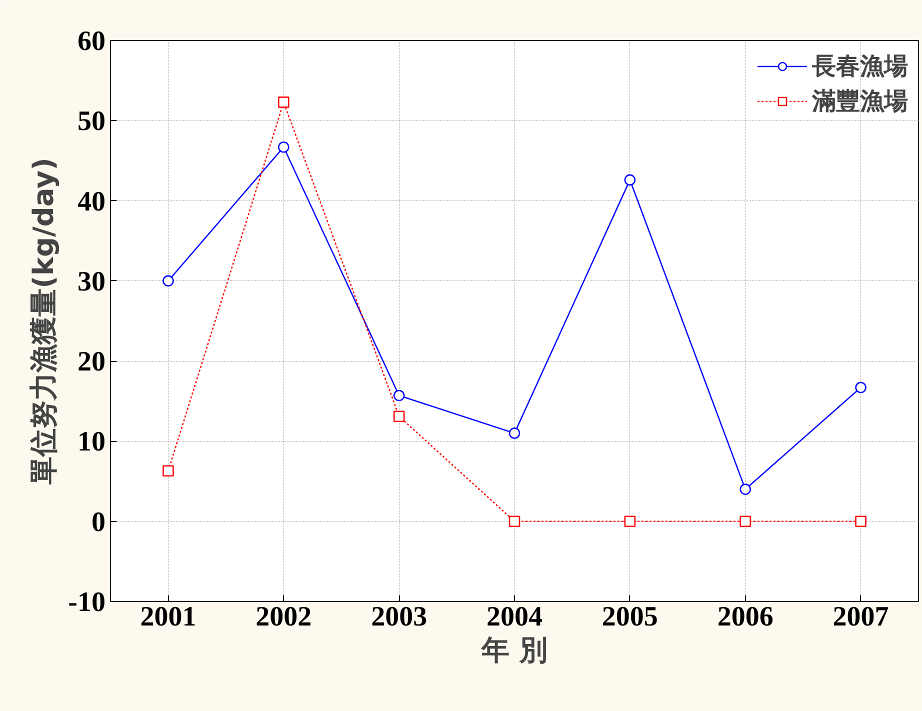 The height and width of the screenshot is (711, 922). Describe the element at coordinates (514, 650) in the screenshot. I see `x-axis-title: 年 別` at that location.